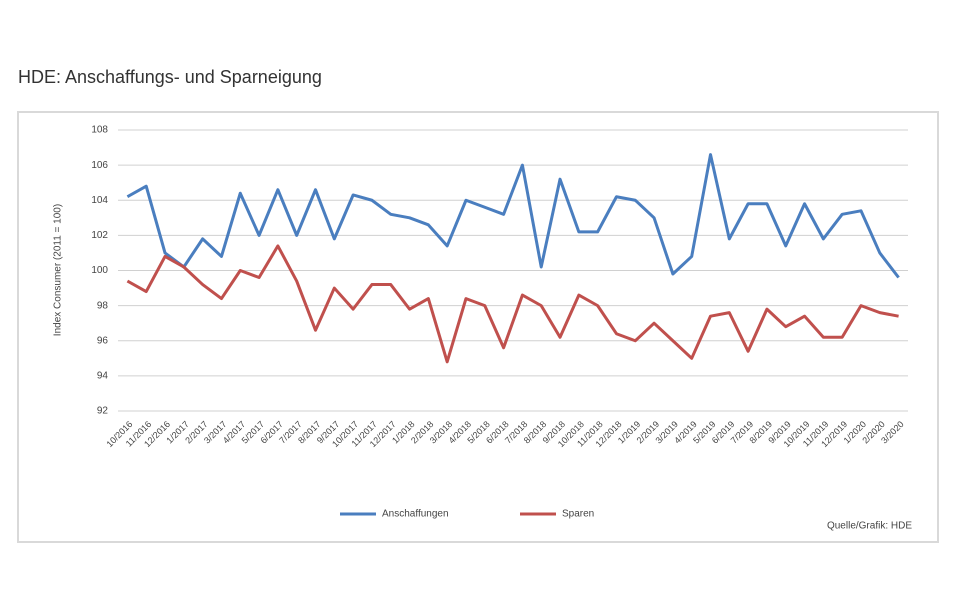 The image size is (960, 610). What do you see at coordinates (869, 526) in the screenshot?
I see `source: Quelle/Grafik: HDE` at bounding box center [869, 526].